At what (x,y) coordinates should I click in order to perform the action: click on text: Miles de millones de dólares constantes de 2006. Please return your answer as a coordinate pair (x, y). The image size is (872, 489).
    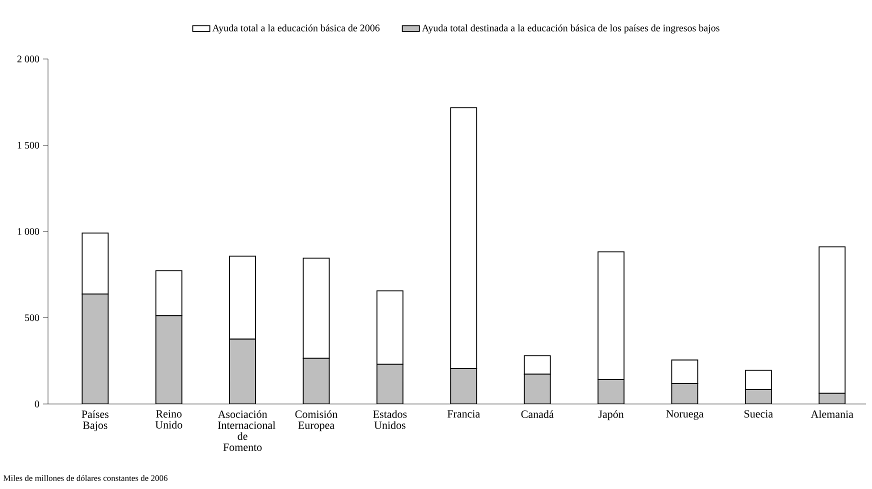
    Looking at the image, I should click on (85, 477).